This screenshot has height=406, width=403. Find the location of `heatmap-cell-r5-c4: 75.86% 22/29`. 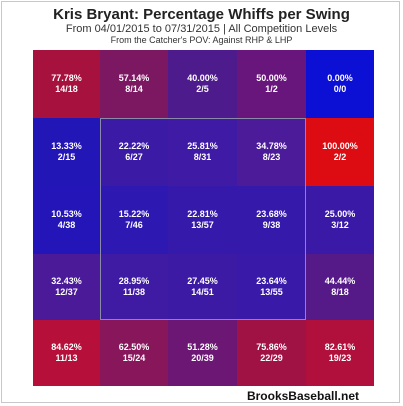

heatmap-cell-r5-c4: 75.86% 22/29 is located at coordinates (271, 353).